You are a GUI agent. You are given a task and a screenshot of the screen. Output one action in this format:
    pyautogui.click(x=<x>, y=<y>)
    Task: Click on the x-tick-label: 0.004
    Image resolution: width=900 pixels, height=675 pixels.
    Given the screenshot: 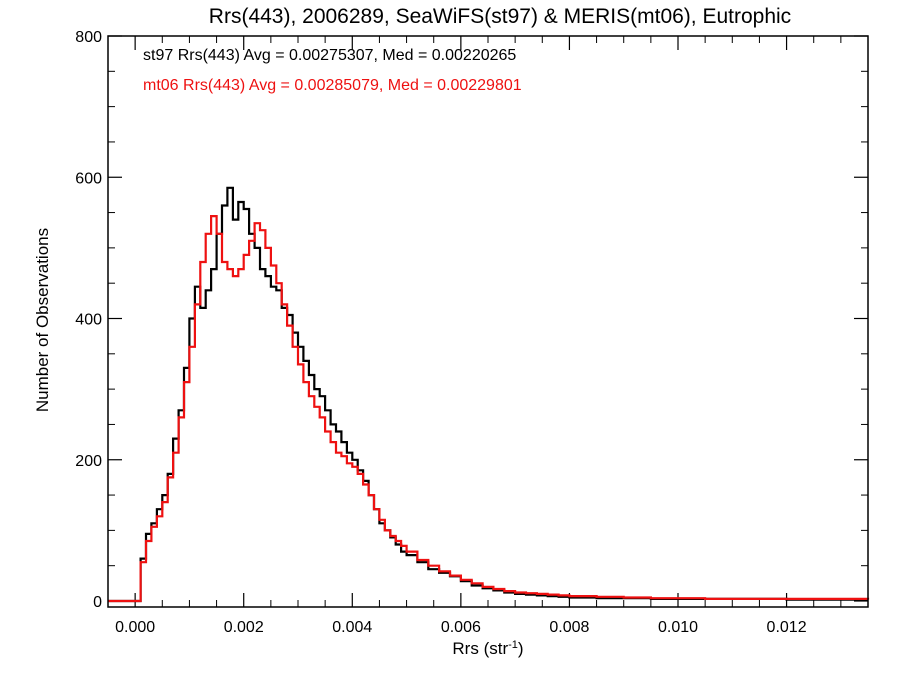 What is the action you would take?
    pyautogui.click(x=352, y=627)
    